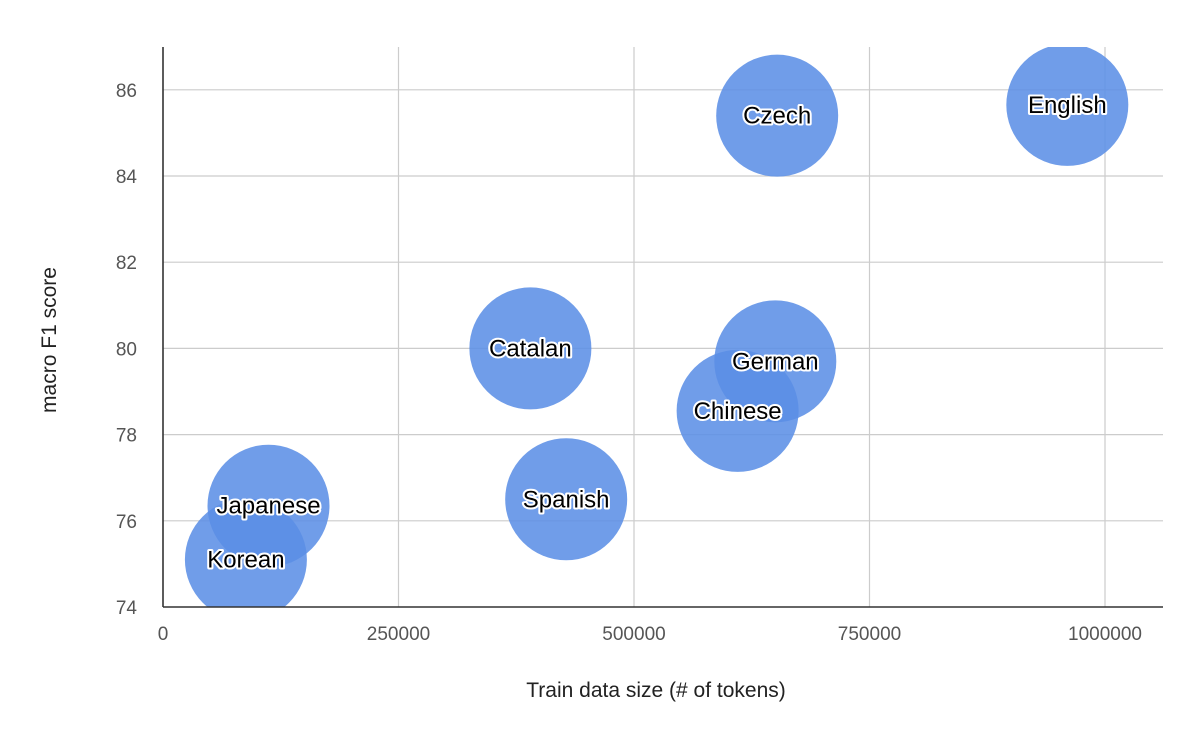  I want to click on x-tick-label: 500000, so click(633, 634).